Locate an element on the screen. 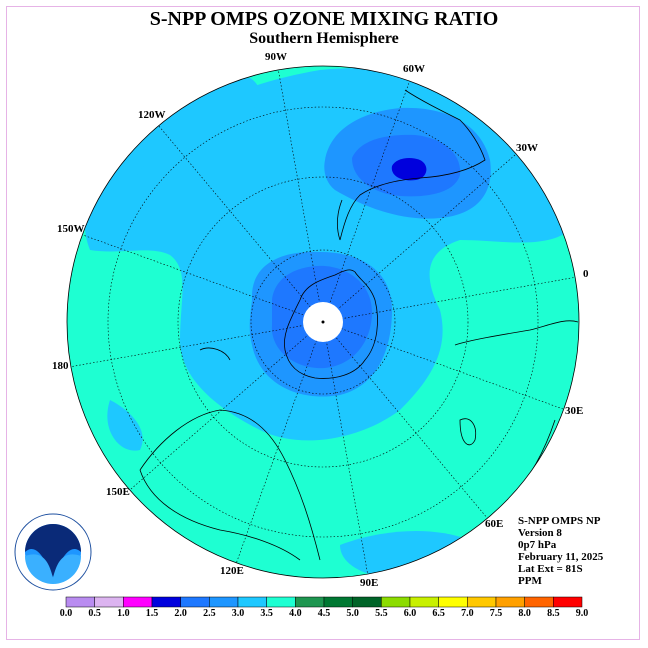  colorbar-tick-label: 1.0 is located at coordinates (123, 613).